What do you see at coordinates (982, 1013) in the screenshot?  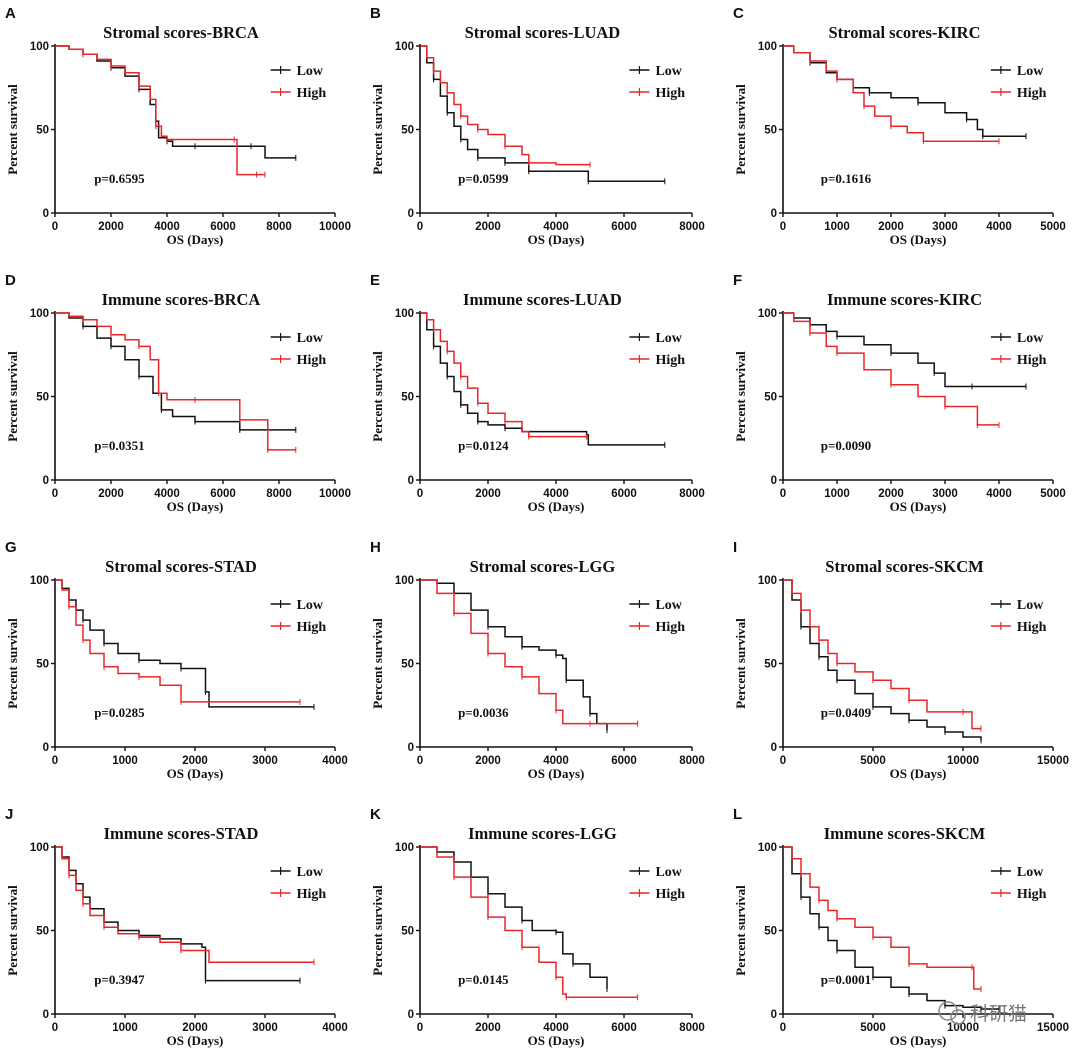 I see `watermark: 科研猫` at bounding box center [982, 1013].